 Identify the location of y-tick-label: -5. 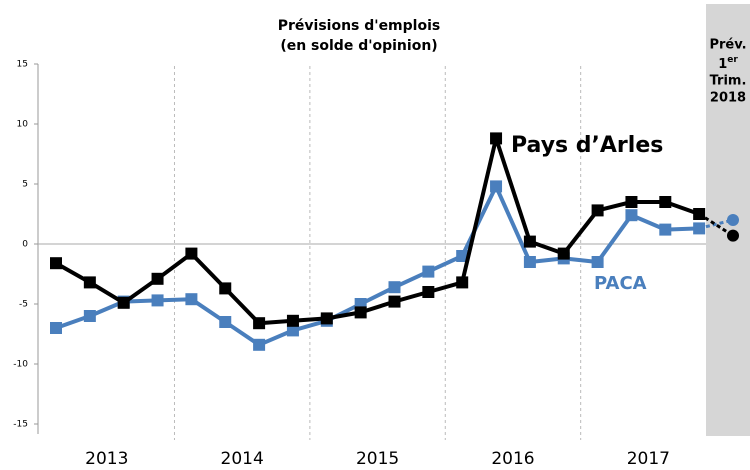
(23, 305).